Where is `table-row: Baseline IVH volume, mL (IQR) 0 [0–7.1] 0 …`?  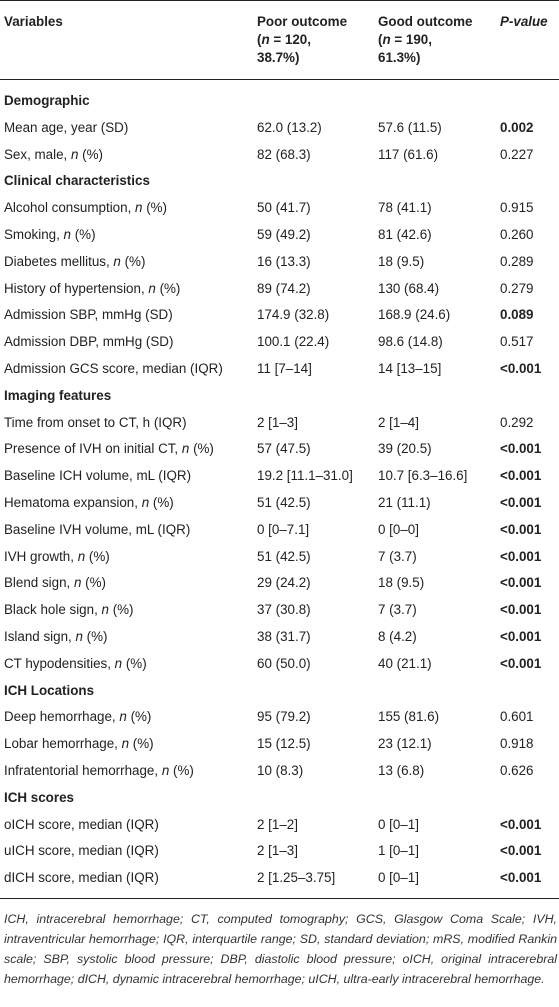 table-row: Baseline IVH volume, mL (IQR) 0 [0–7.1] 0 … is located at coordinates (279, 530).